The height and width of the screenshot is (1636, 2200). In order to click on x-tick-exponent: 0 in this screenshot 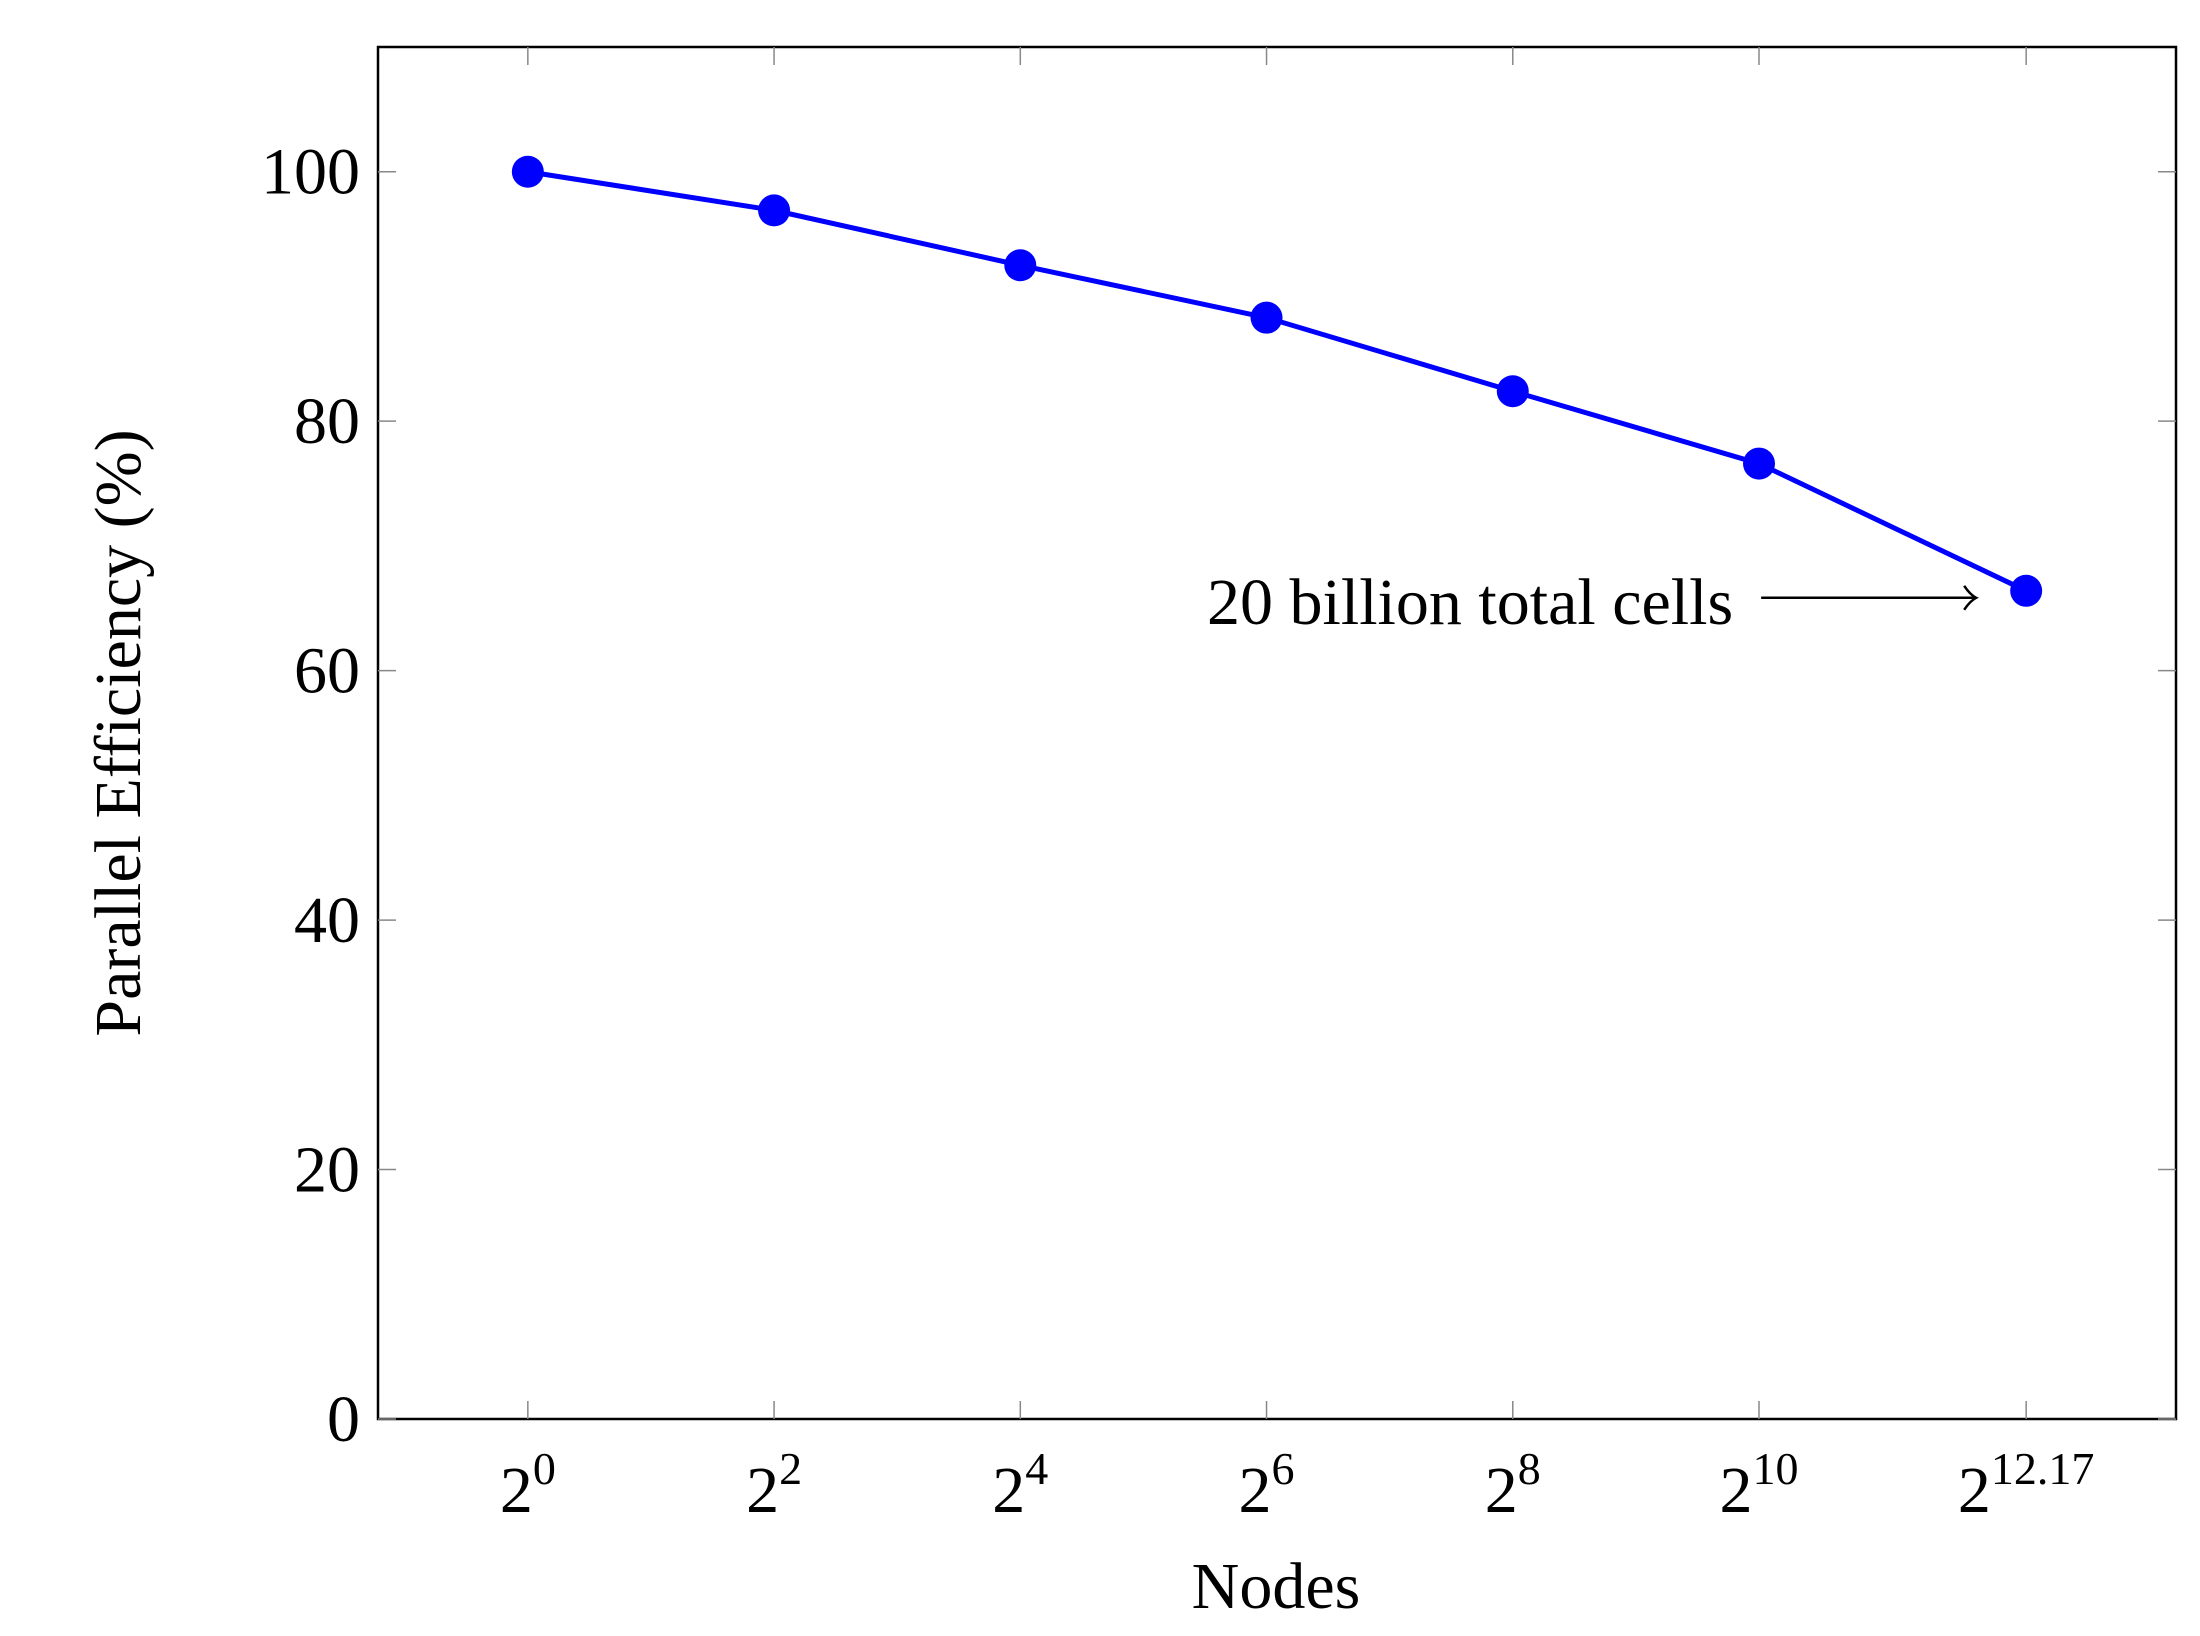, I will do `click(544, 1468)`.